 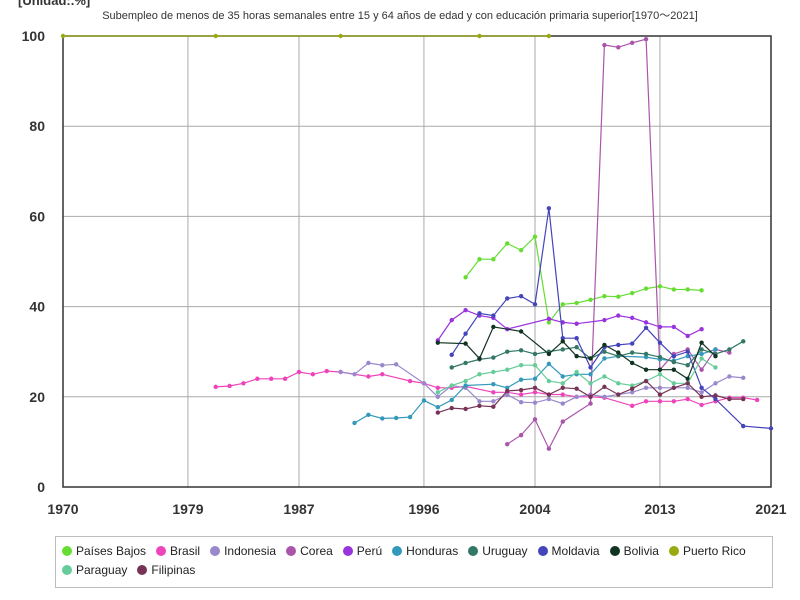 What do you see at coordinates (41, 487) in the screenshot?
I see `y-tick-label: 0` at bounding box center [41, 487].